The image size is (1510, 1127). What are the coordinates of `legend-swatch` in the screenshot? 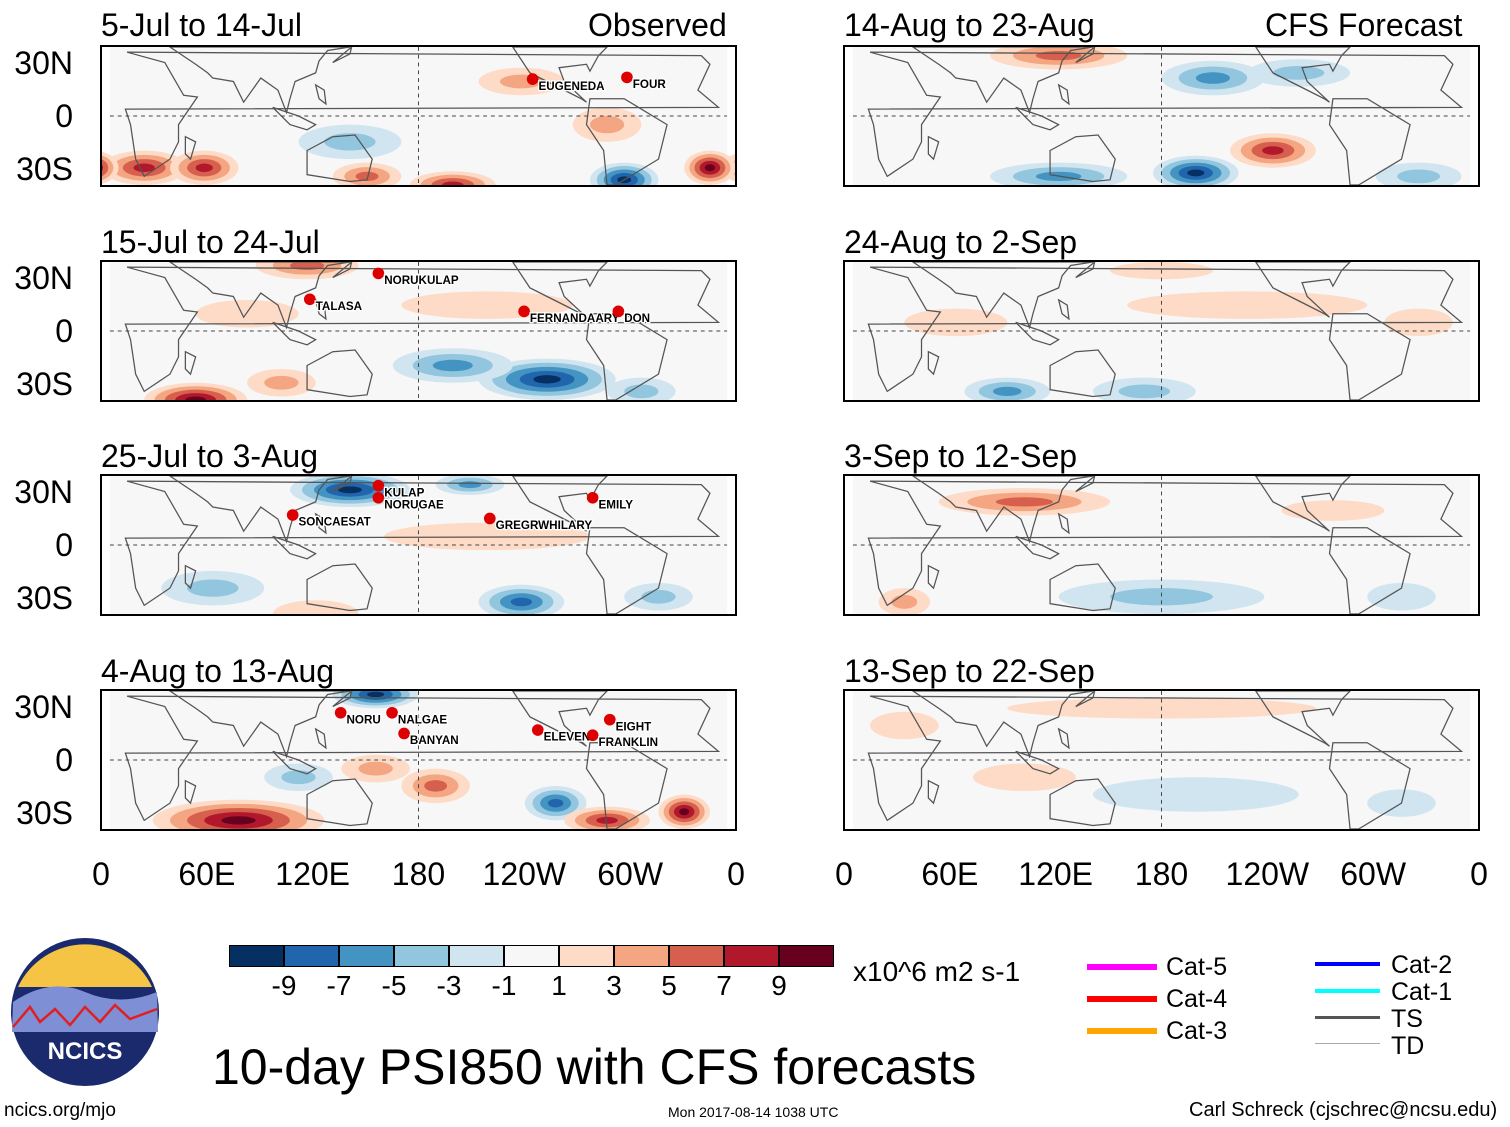 It's located at (1347, 964).